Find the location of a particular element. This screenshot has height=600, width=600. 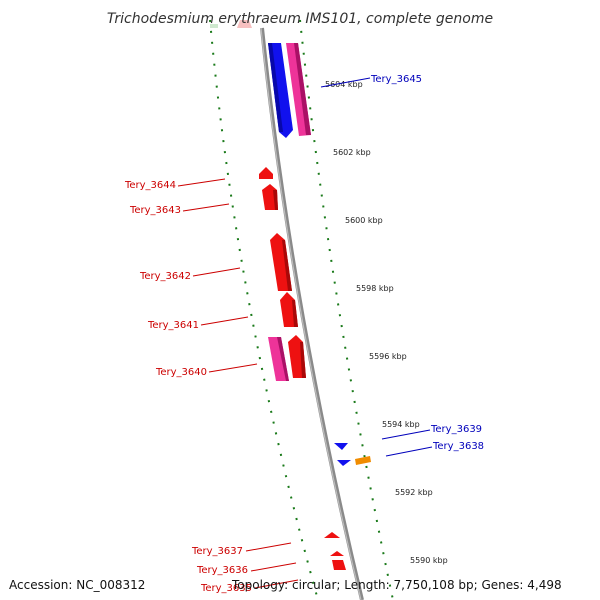

gene-label-tery-3644: Tery_3644 is located at coordinates (150, 185).